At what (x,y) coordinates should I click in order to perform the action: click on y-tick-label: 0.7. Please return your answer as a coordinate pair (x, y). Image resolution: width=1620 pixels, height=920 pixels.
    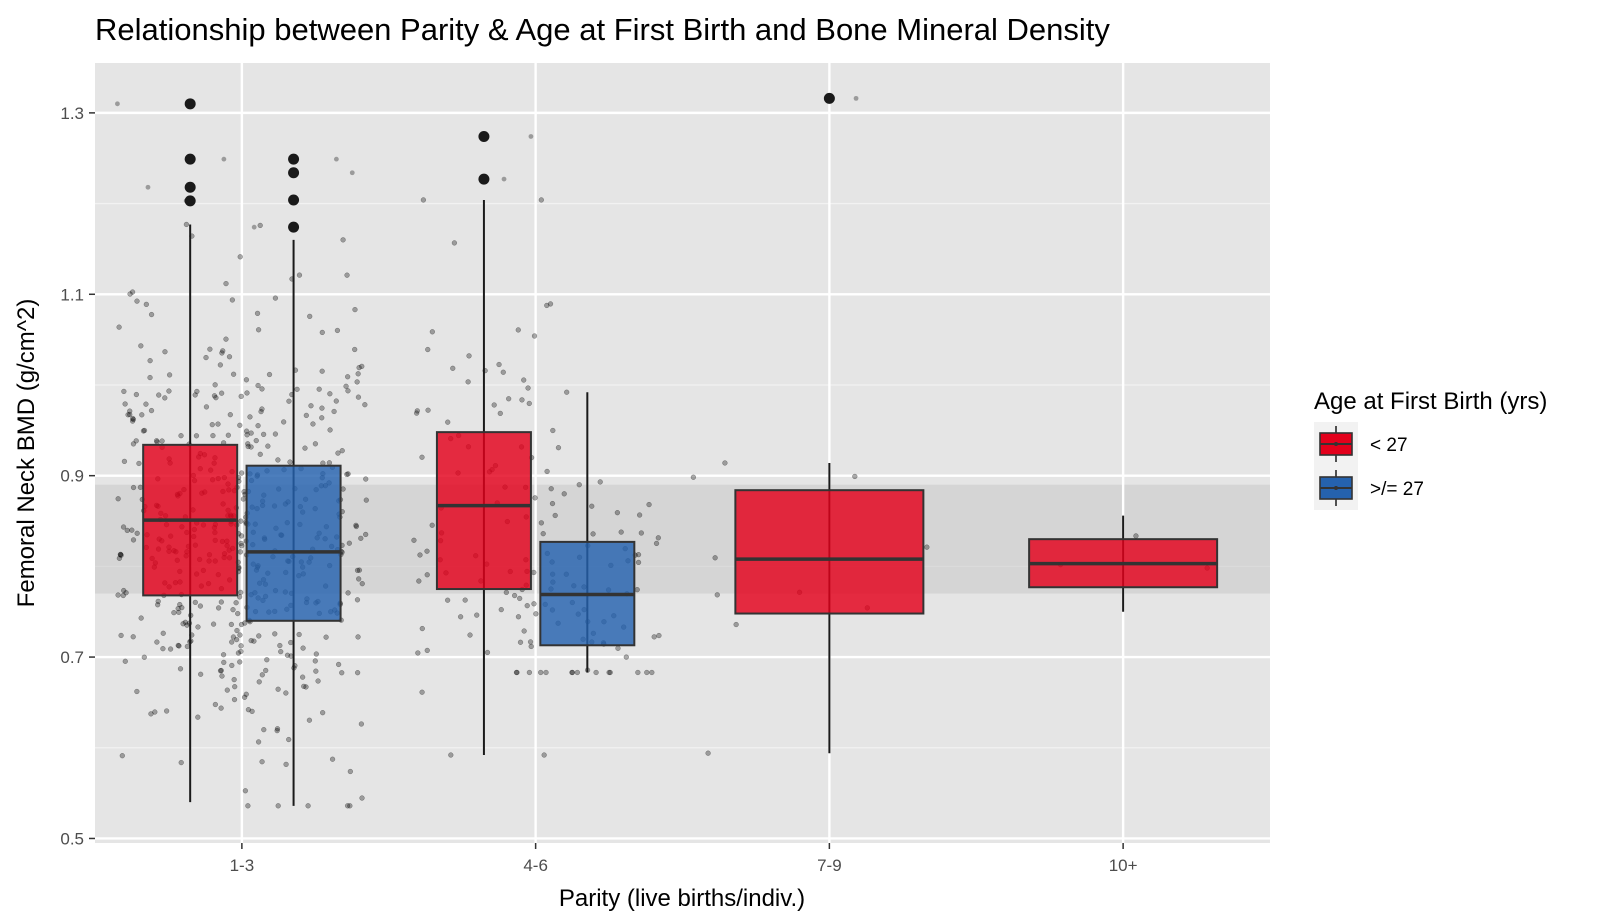
    Looking at the image, I should click on (72, 657).